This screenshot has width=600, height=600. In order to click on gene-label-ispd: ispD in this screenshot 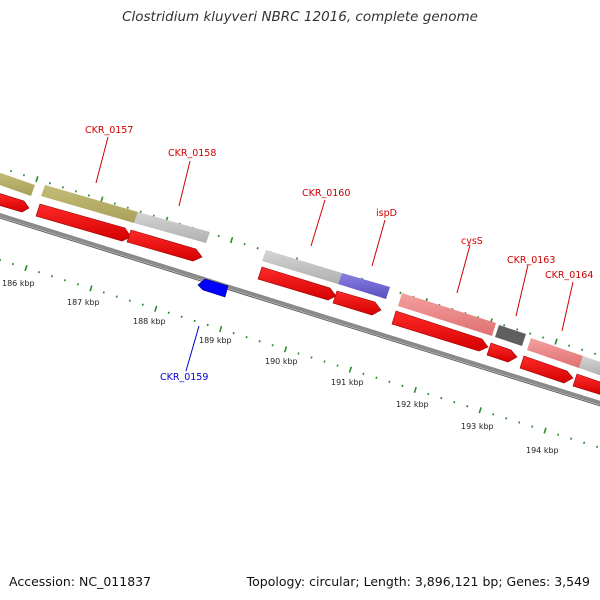, I will do `click(386, 213)`.